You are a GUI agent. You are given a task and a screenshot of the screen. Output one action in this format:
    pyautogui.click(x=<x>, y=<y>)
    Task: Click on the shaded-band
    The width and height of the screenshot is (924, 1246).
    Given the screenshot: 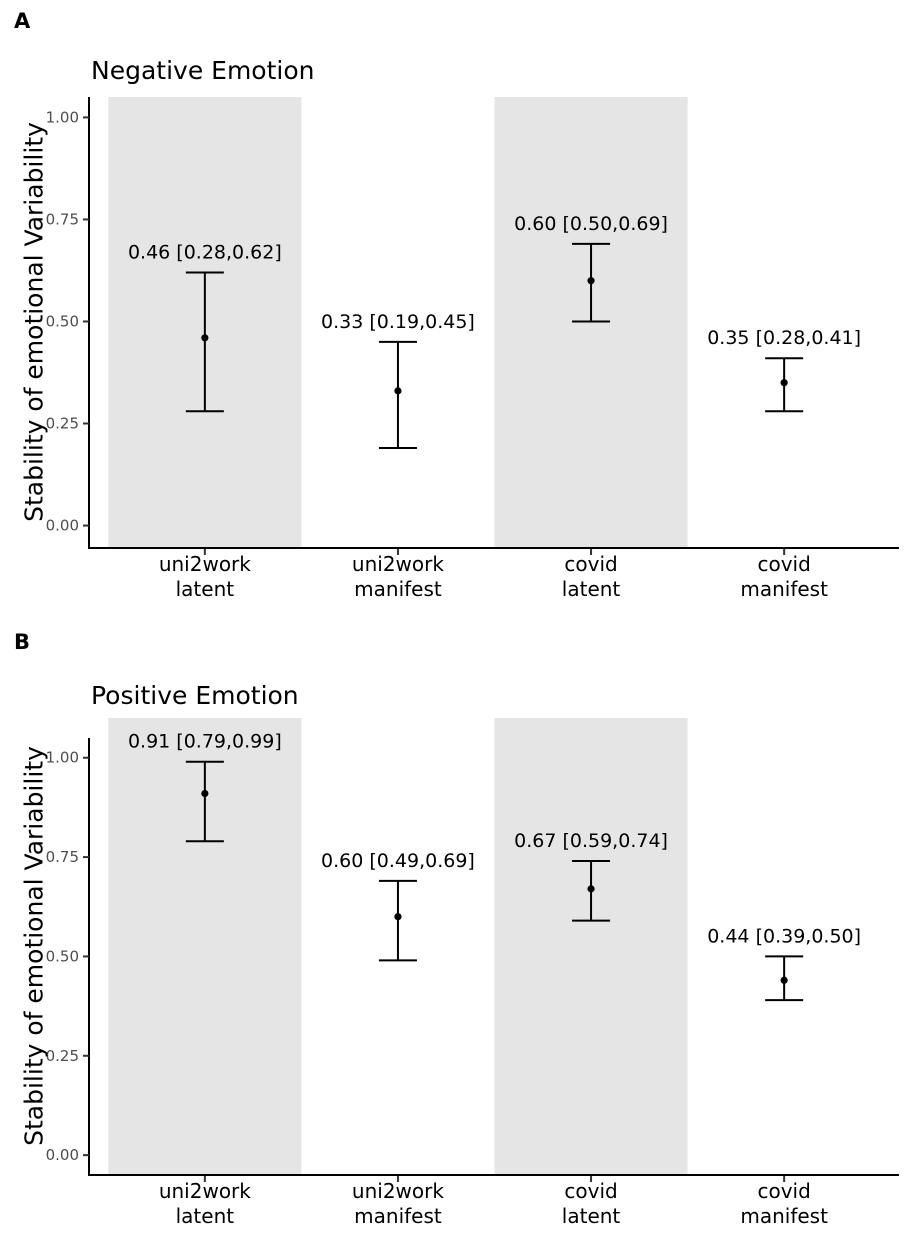 What is the action you would take?
    pyautogui.click(x=591, y=946)
    